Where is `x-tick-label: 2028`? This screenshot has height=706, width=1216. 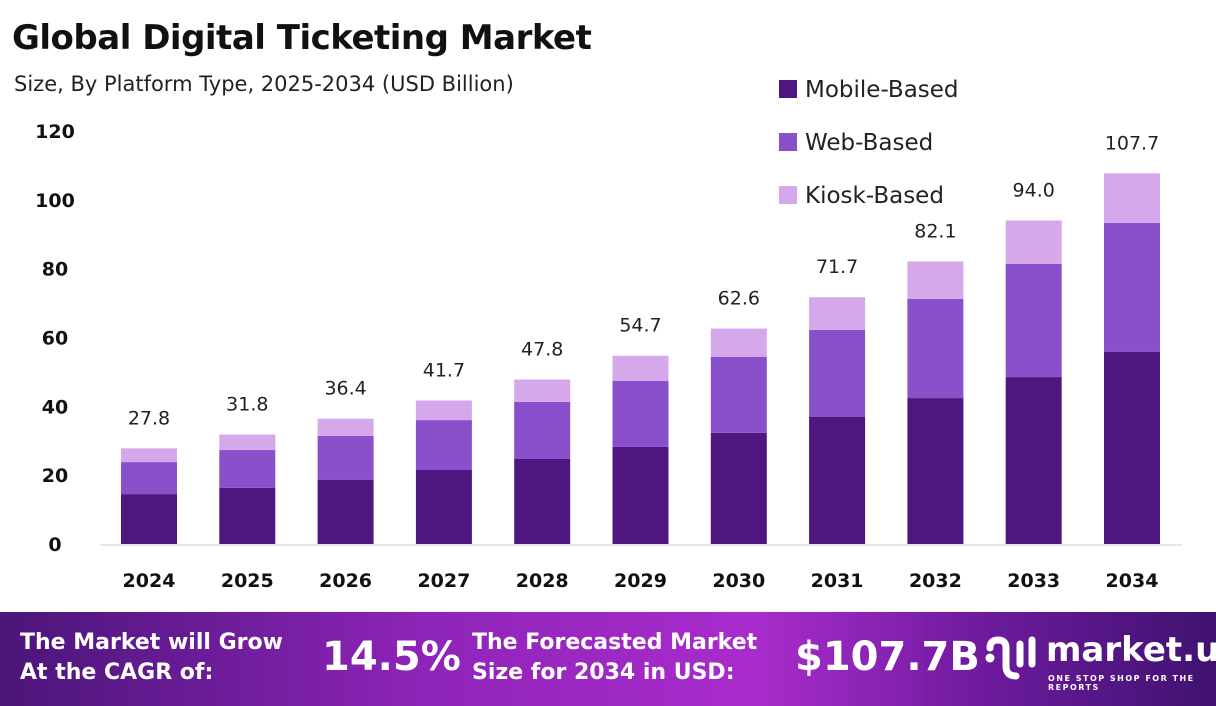
x-tick-label: 2028 is located at coordinates (542, 581).